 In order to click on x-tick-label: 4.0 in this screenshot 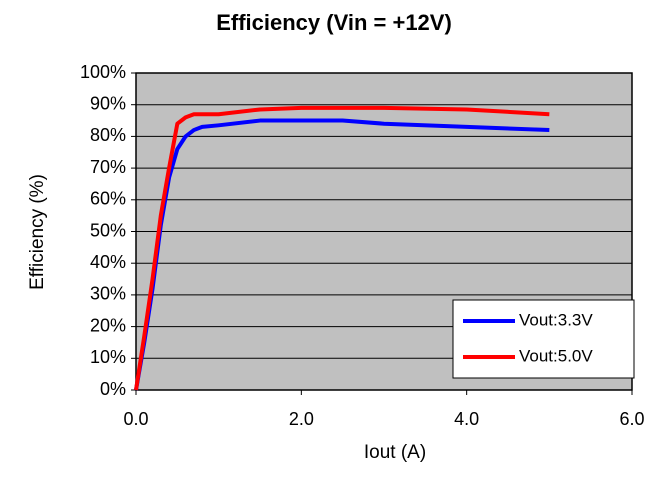, I will do `click(466, 419)`.